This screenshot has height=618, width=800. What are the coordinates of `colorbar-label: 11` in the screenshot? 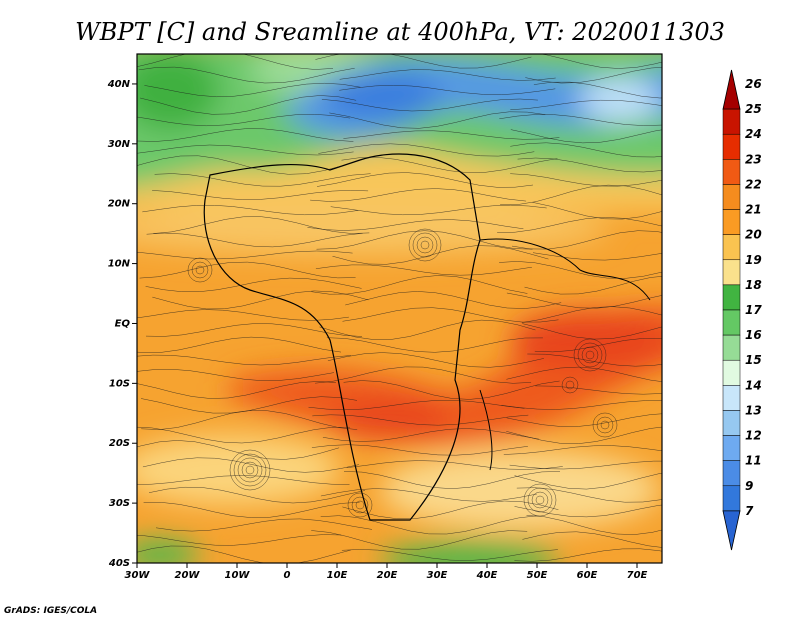 It's located at (753, 461).